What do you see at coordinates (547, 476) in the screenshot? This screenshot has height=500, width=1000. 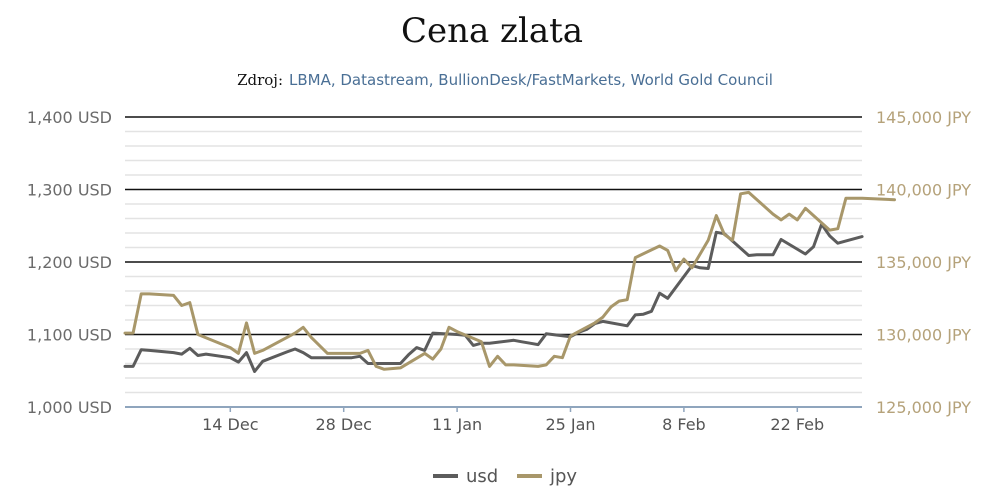 I see `legend-item-jpy: jpy` at bounding box center [547, 476].